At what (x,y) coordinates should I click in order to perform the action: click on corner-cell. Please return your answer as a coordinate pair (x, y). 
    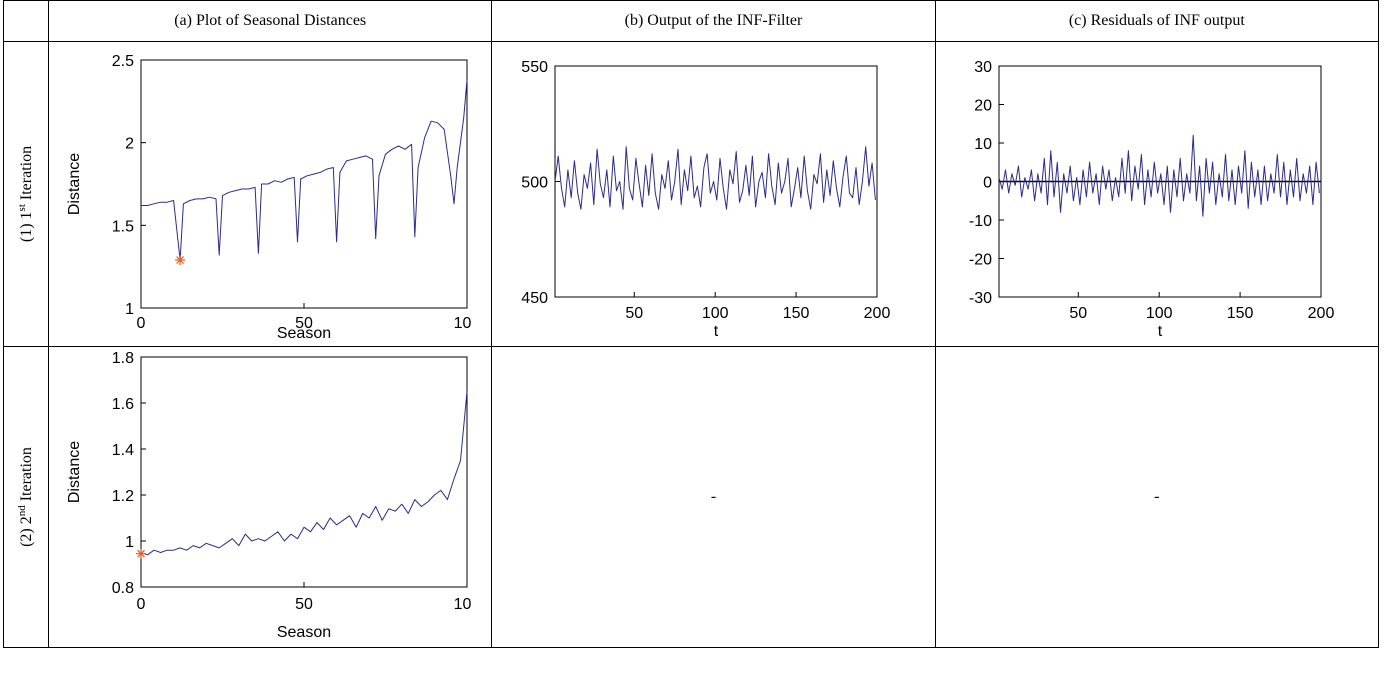
    Looking at the image, I should click on (26, 21).